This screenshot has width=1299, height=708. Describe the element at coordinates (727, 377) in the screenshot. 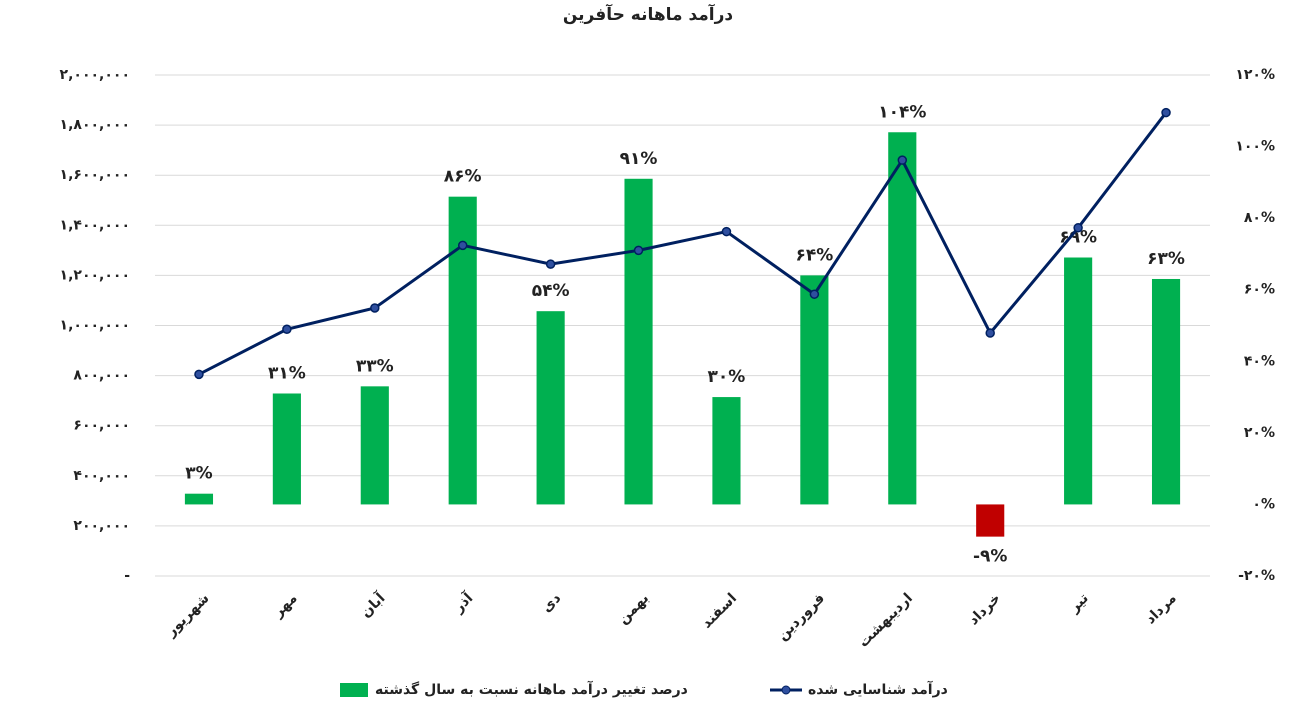

I see `data-label: ۳۰%` at that location.